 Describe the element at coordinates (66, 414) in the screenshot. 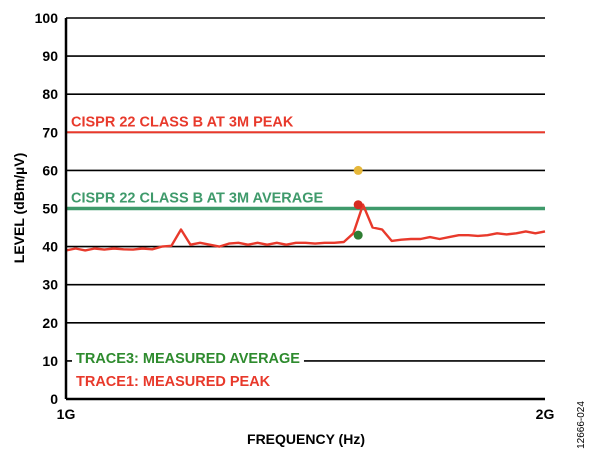

I see `x-tick-label-1g: 1G` at that location.